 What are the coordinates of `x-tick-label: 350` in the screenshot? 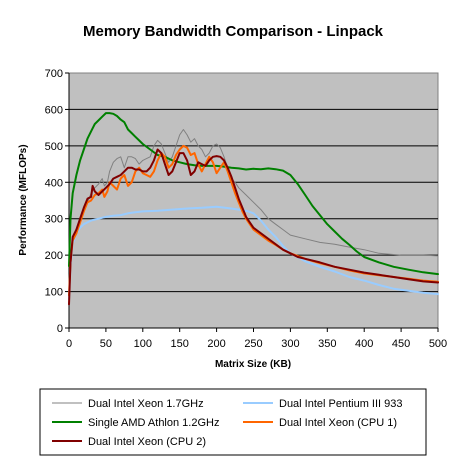 It's located at (327, 344).